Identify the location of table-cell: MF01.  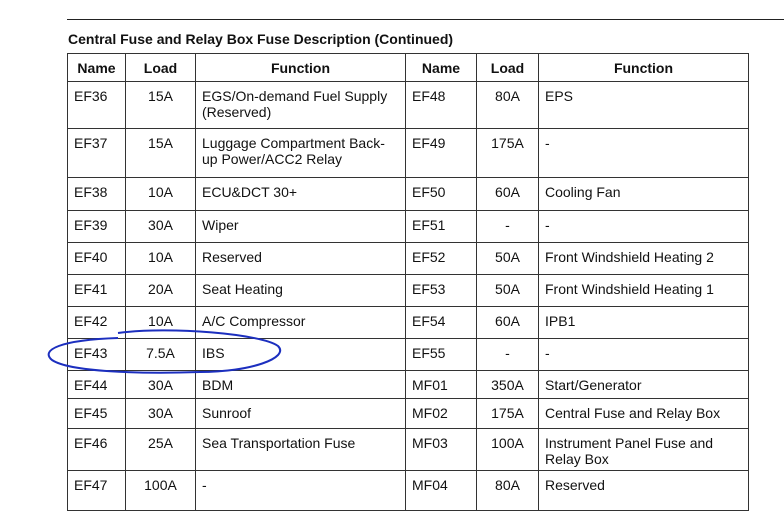
(441, 384).